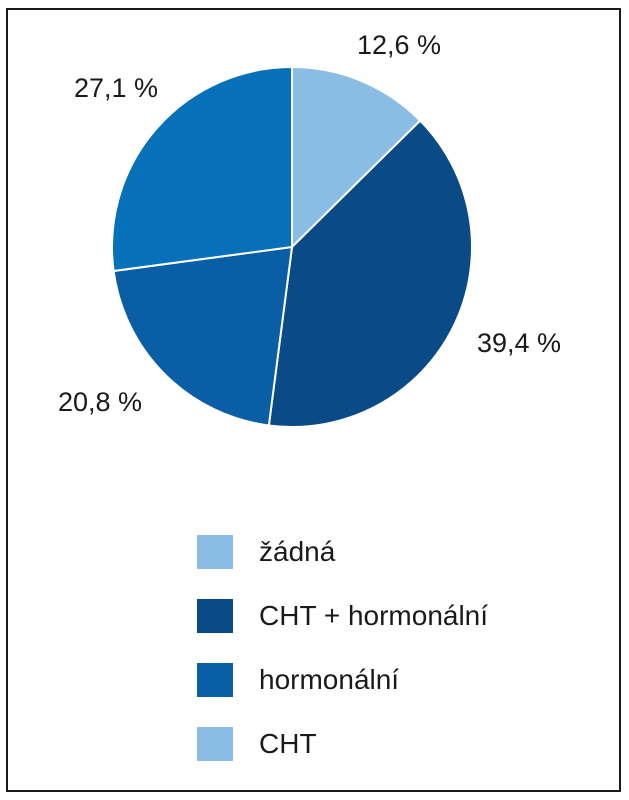 The width and height of the screenshot is (629, 800). I want to click on legend-item-cht: CHT, so click(342, 744).